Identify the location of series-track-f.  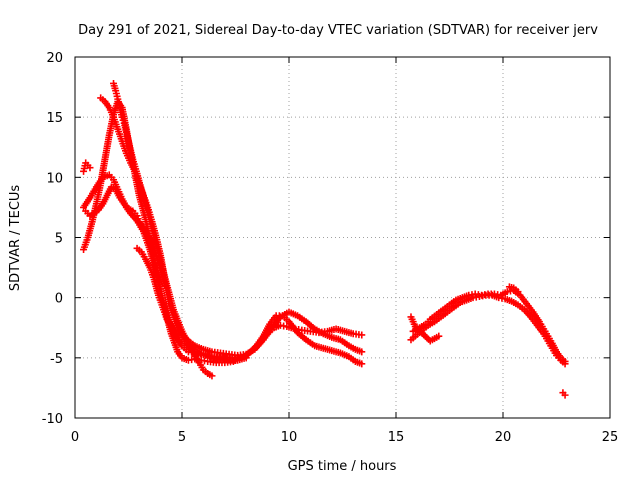
(191, 304).